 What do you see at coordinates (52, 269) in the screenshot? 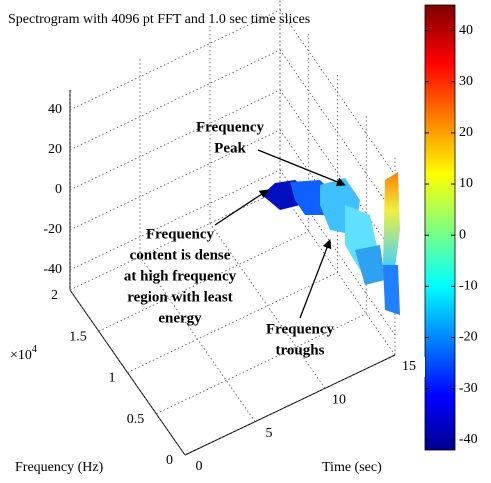
I see `z-tick-label: -40` at bounding box center [52, 269].